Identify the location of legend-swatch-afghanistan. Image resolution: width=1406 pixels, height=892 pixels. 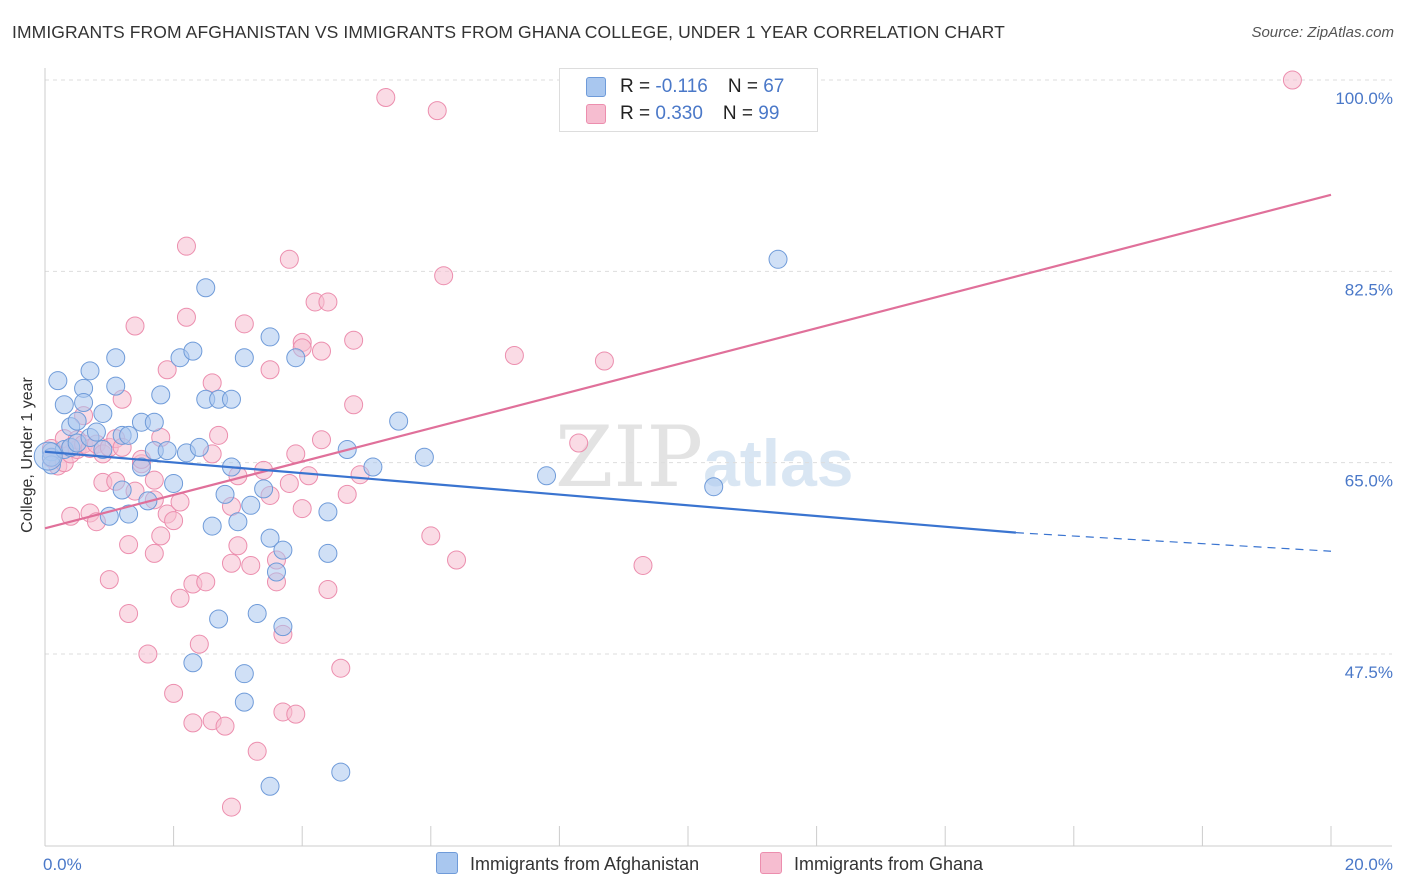
(596, 87).